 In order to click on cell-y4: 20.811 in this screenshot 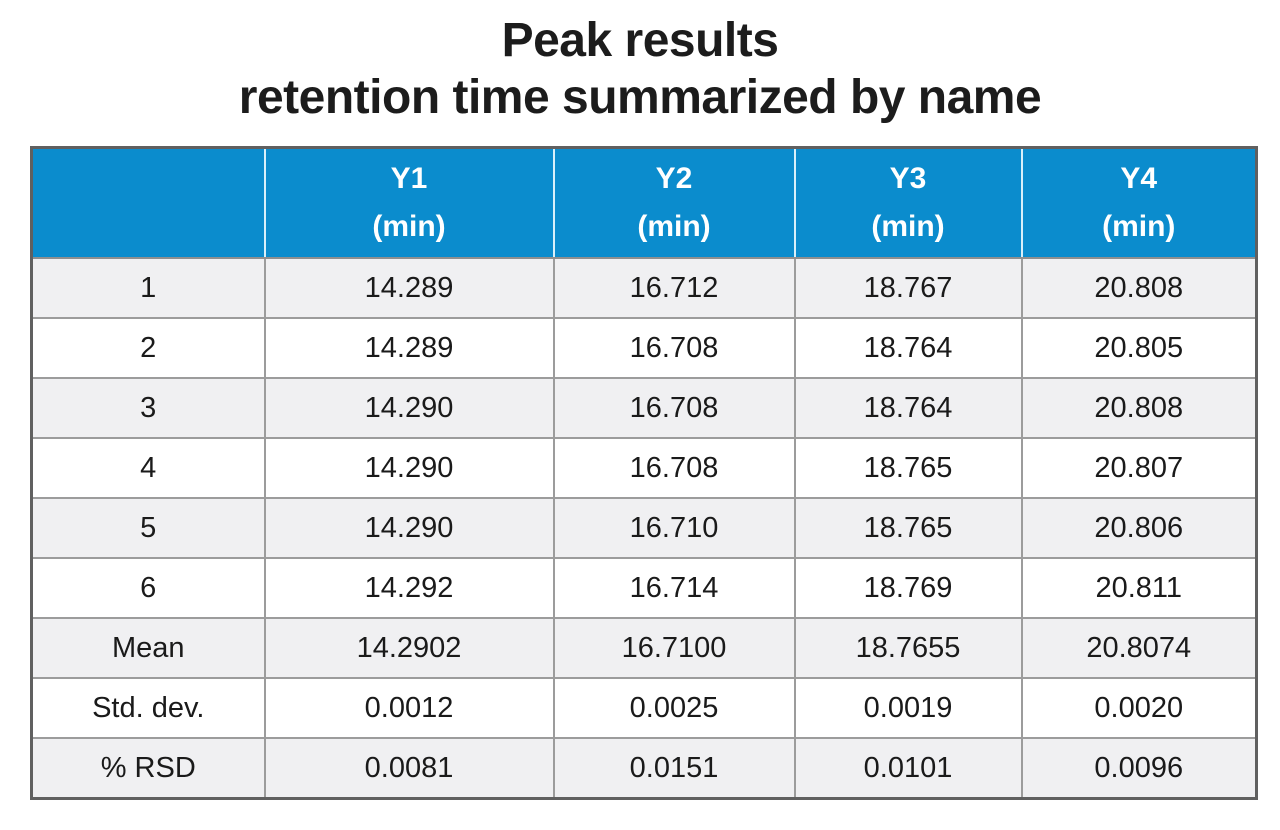, I will do `click(1139, 588)`.